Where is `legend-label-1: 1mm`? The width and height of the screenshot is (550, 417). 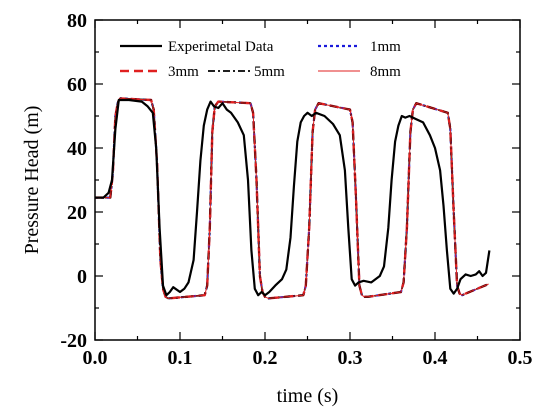 legend-label-1: 1mm is located at coordinates (385, 47).